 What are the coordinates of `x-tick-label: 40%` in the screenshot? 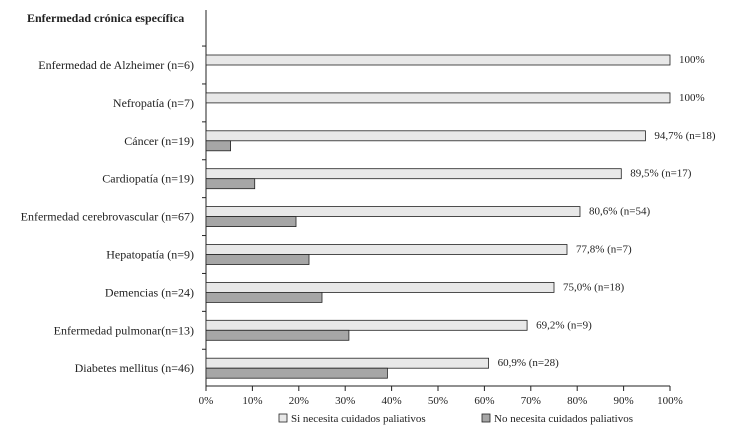 It's located at (392, 401).